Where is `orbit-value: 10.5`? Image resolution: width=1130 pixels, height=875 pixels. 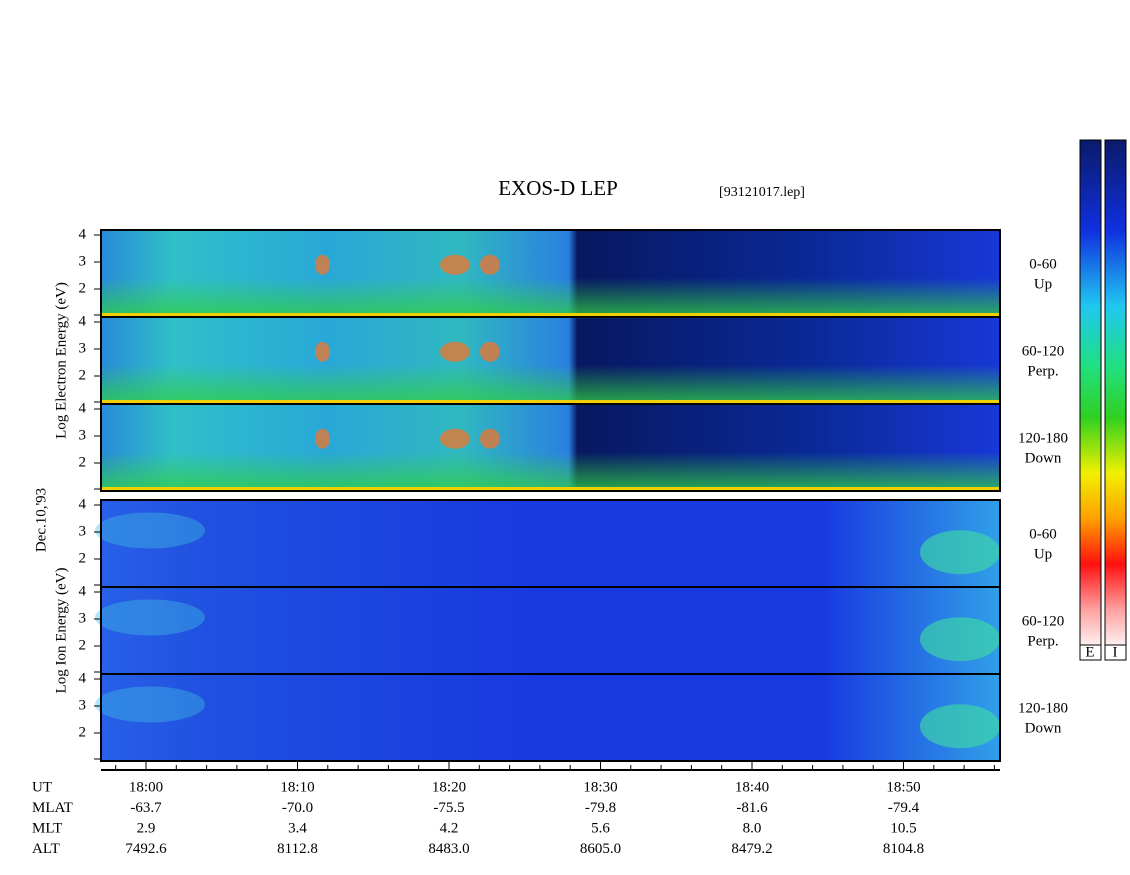
orbit-value: 10.5 is located at coordinates (903, 828).